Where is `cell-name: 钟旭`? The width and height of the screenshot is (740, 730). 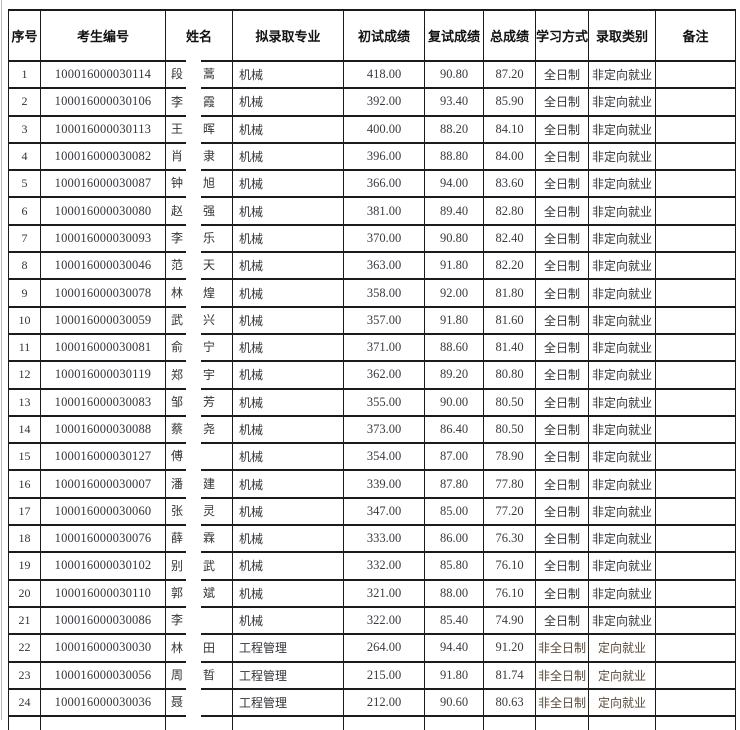 cell-name: 钟旭 is located at coordinates (199, 185).